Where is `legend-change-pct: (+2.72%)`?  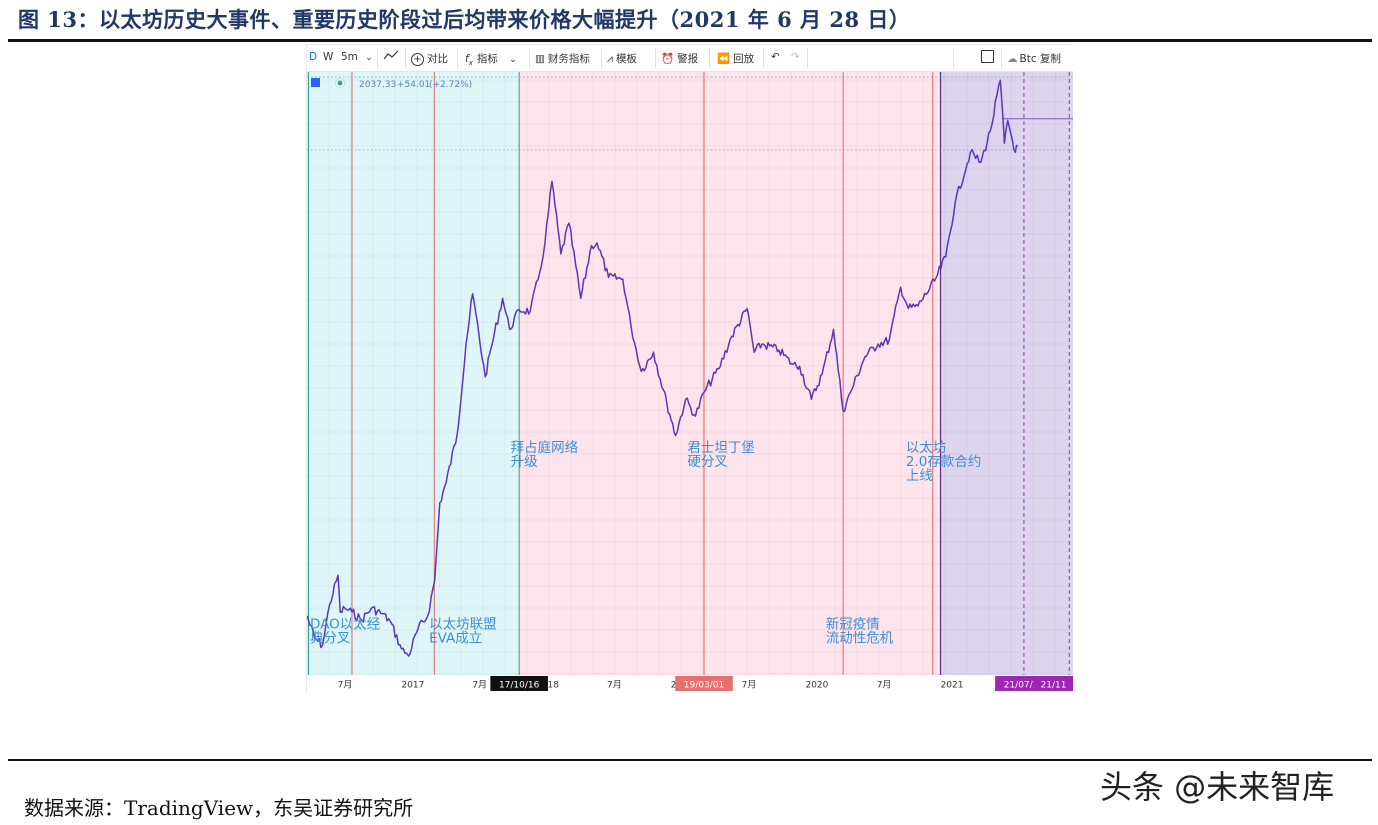
legend-change-pct: (+2.72%) is located at coordinates (450, 85).